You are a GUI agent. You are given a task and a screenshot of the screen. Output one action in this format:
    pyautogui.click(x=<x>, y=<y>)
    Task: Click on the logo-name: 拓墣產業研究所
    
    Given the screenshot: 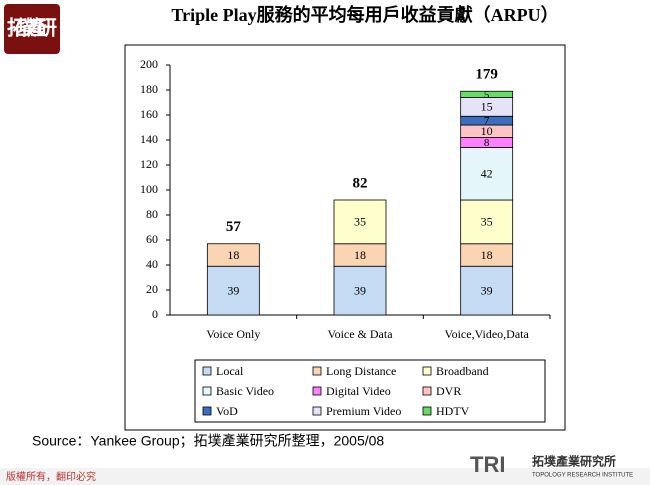 What is the action you would take?
    pyautogui.click(x=574, y=461)
    